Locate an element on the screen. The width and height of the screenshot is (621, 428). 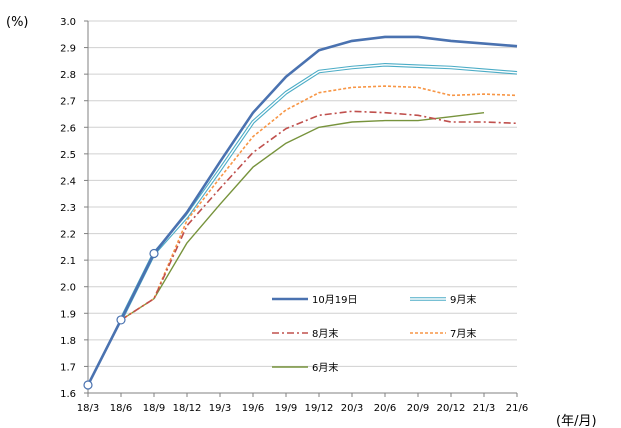
x-tick-label: 21/6 is located at coordinates (517, 408).